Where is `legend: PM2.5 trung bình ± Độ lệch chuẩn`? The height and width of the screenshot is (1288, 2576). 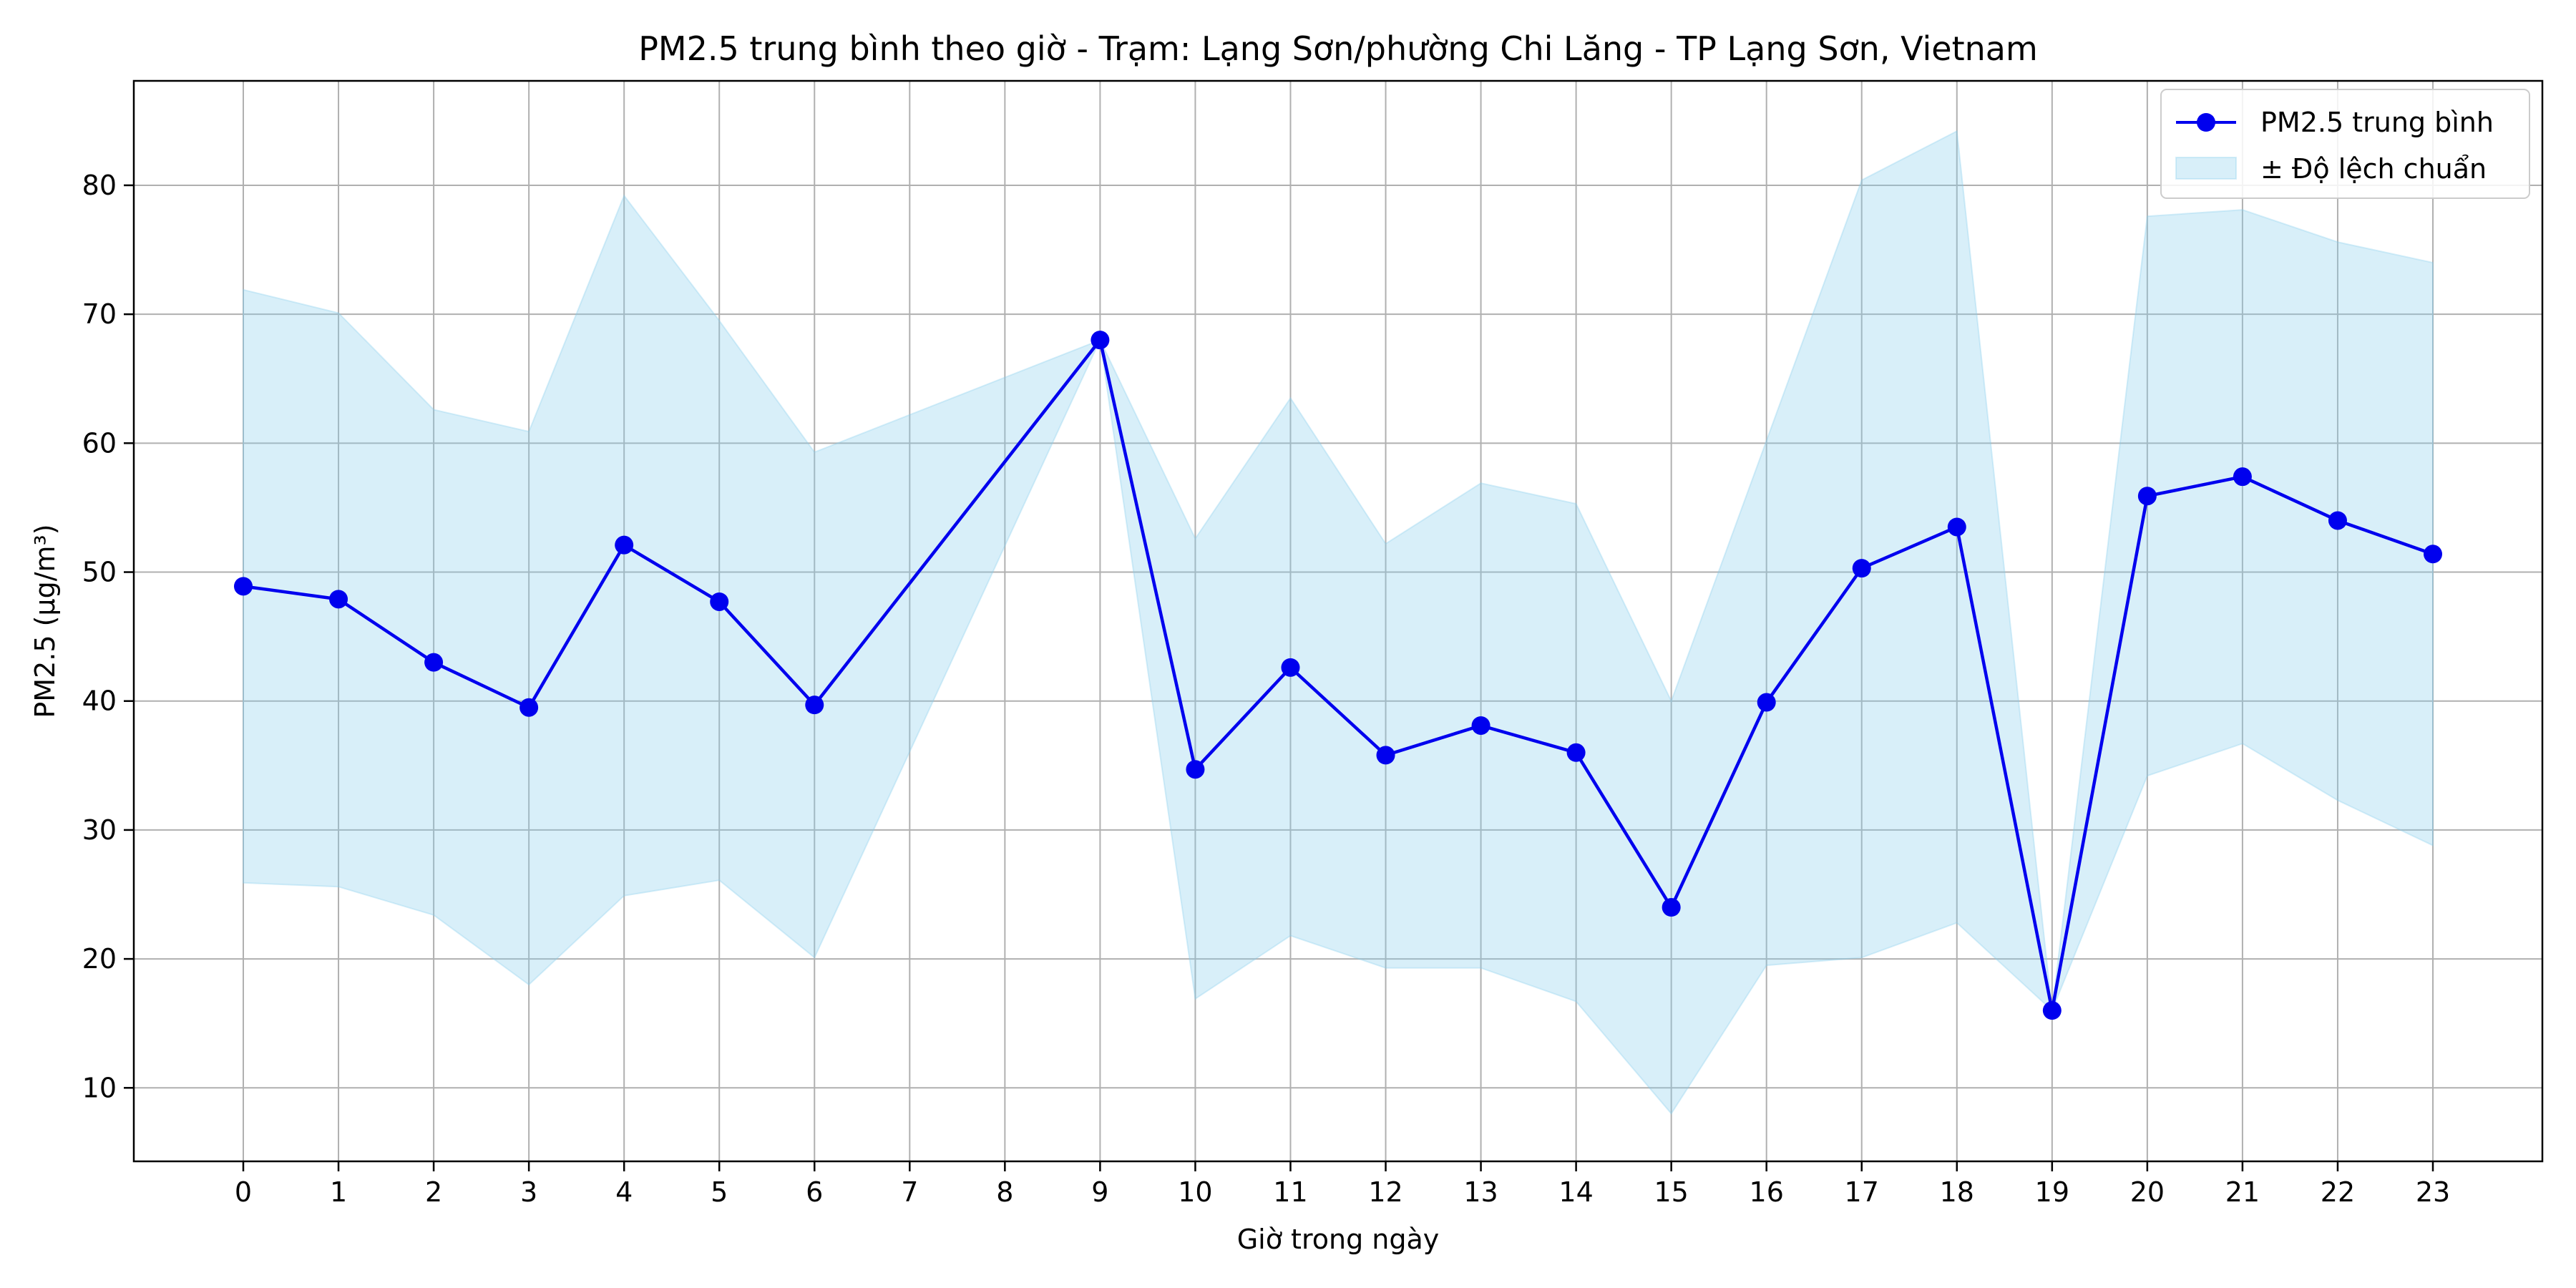 legend: PM2.5 trung bình ± Độ lệch chuẩn is located at coordinates (2345, 144).